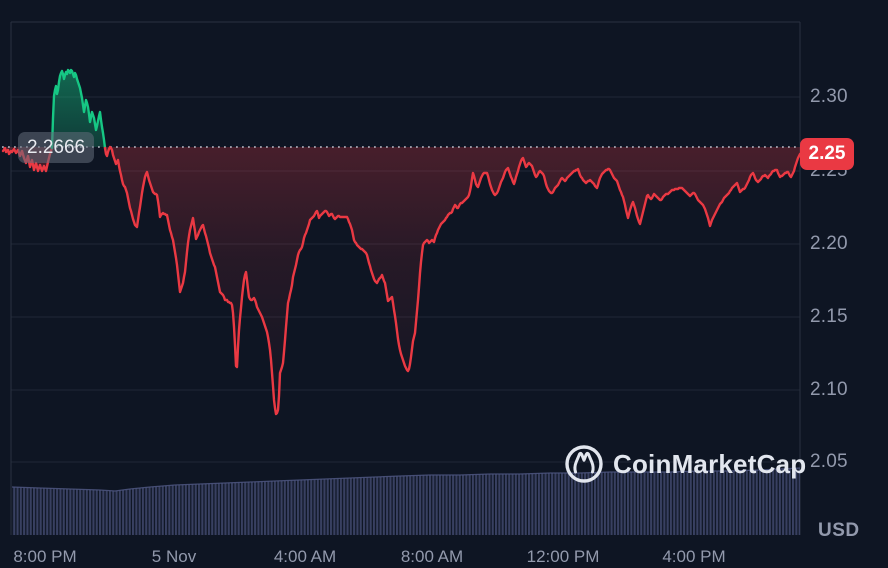 This screenshot has width=888, height=568. I want to click on watermark-text: CoinMarketCap, so click(710, 464).